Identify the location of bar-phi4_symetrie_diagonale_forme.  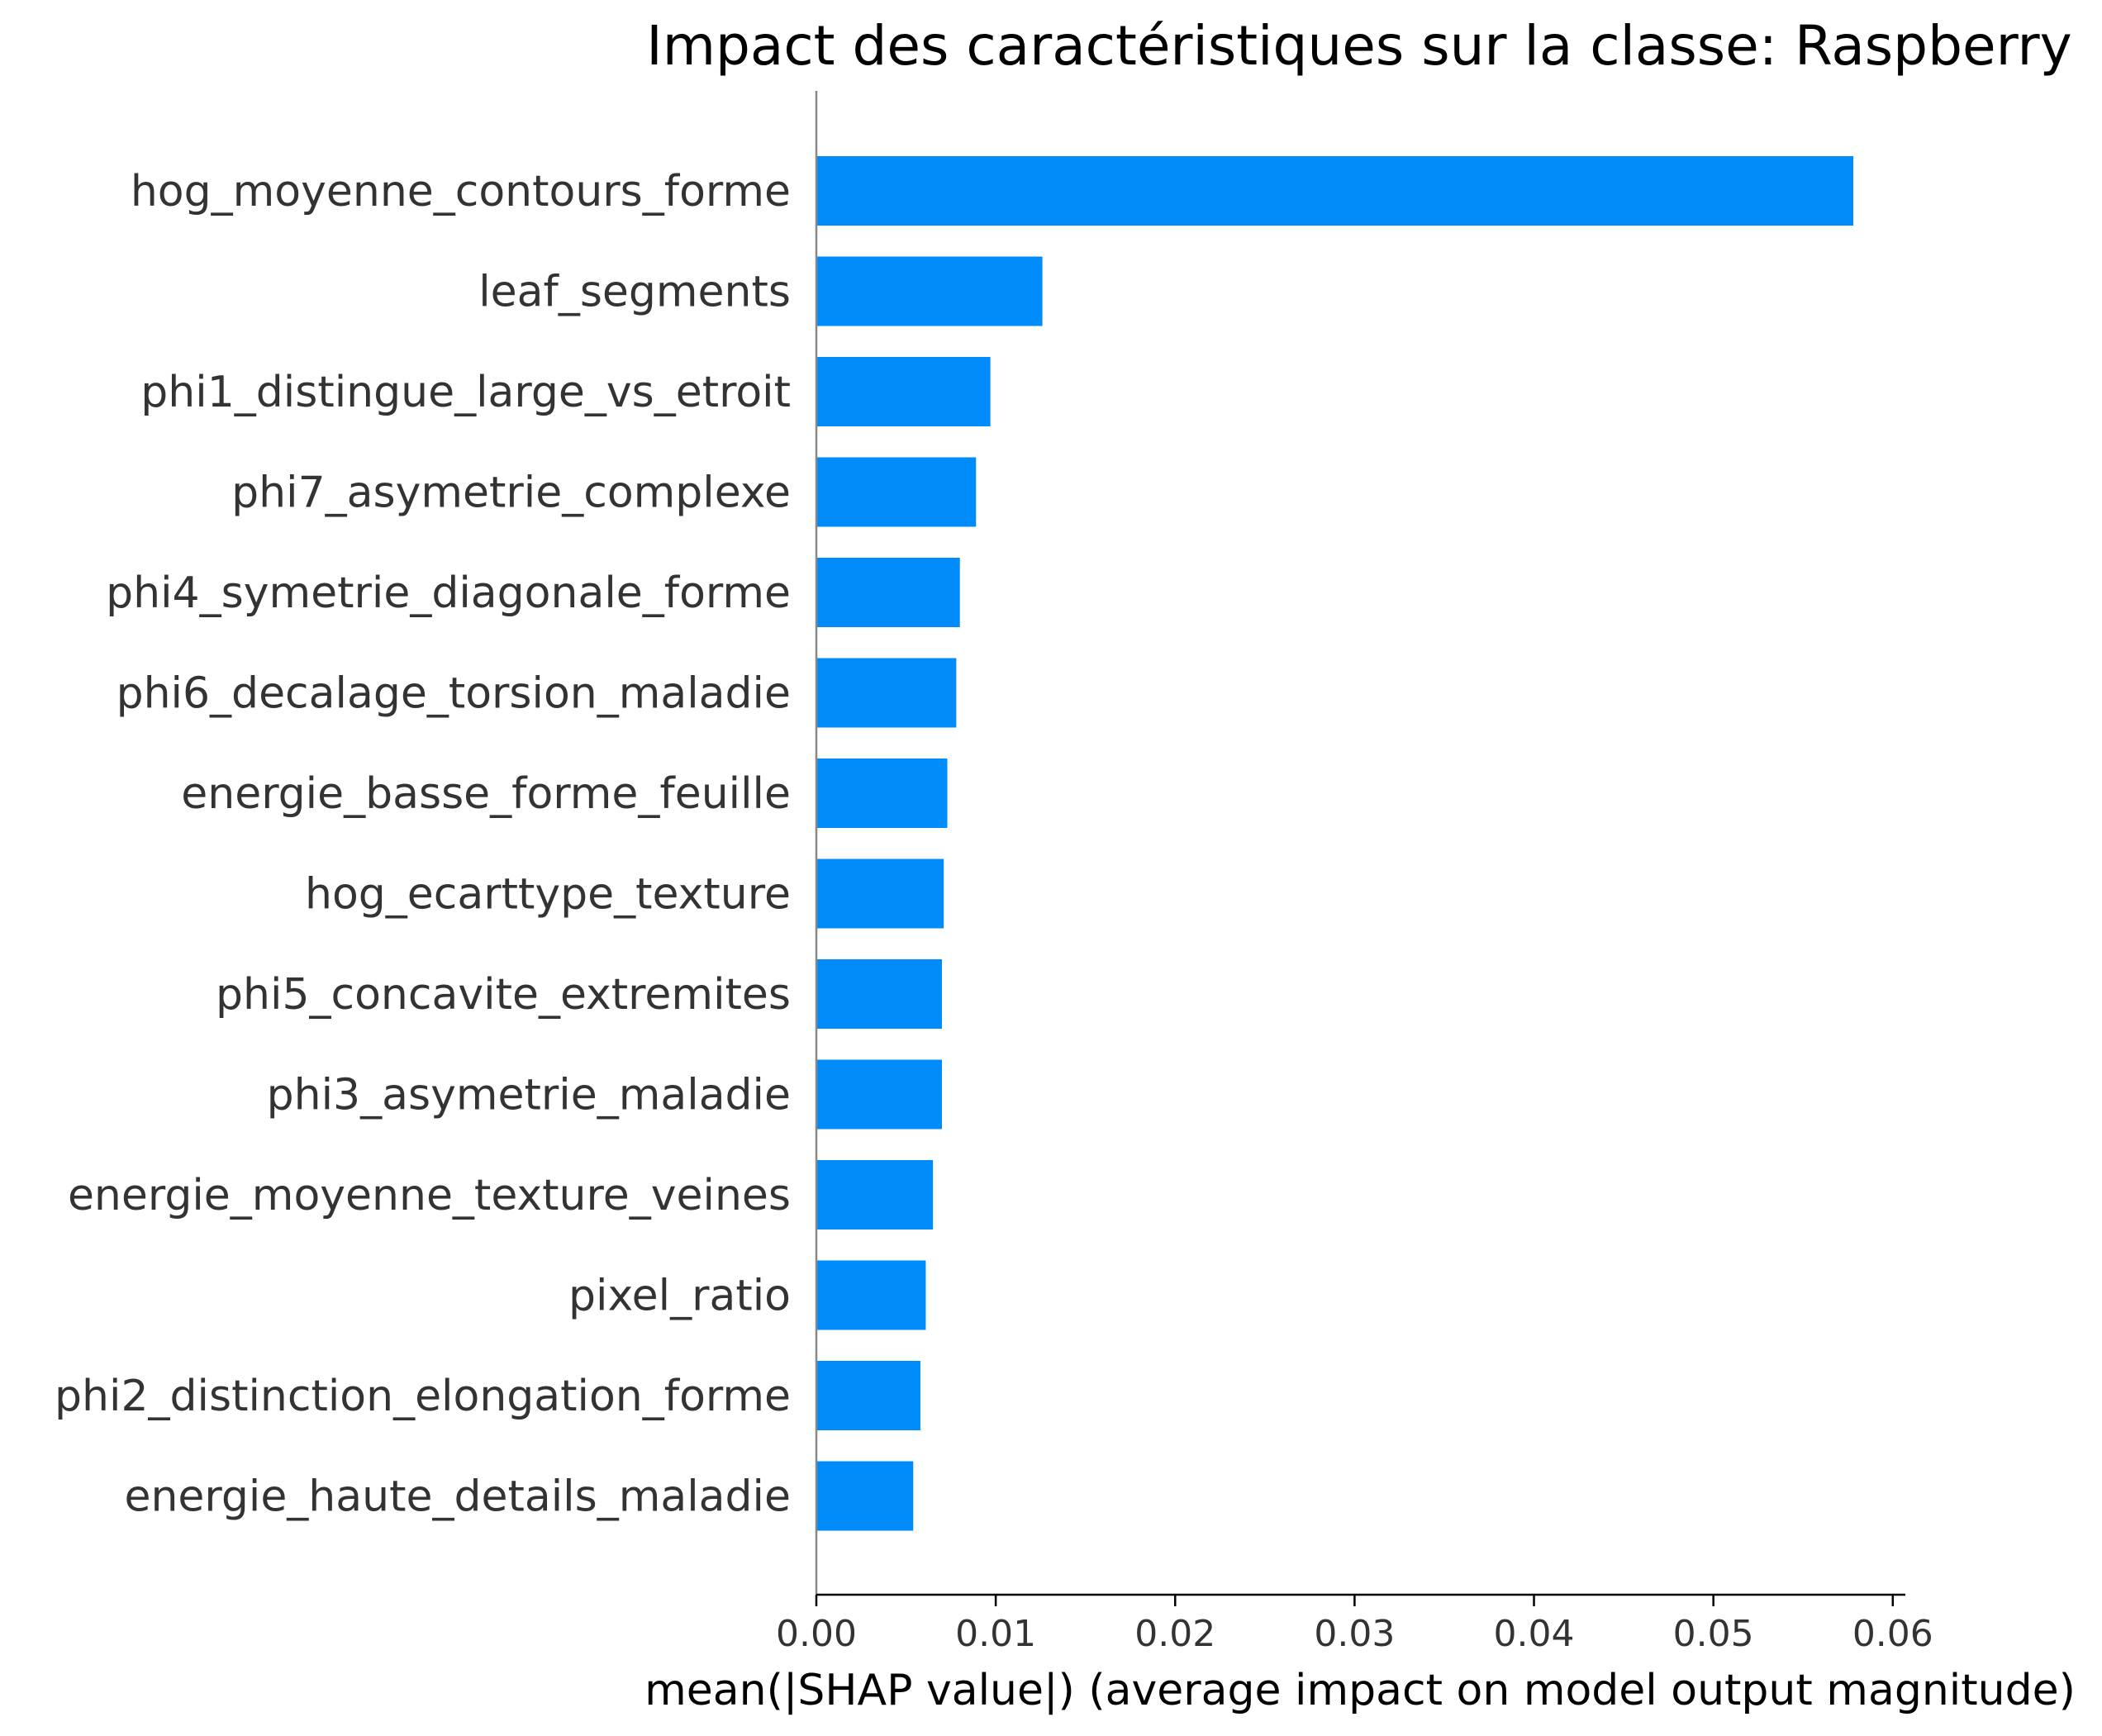
(888, 592).